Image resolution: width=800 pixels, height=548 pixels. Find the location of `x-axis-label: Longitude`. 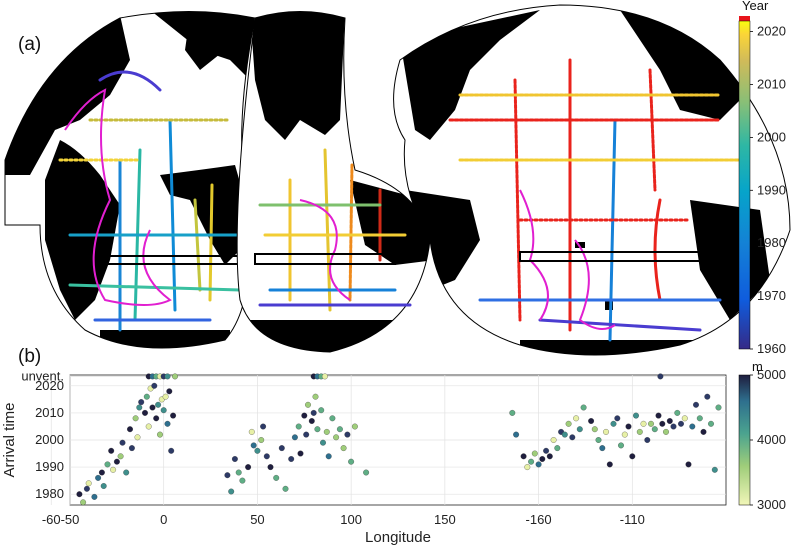

x-axis-label: Longitude is located at coordinates (398, 537).